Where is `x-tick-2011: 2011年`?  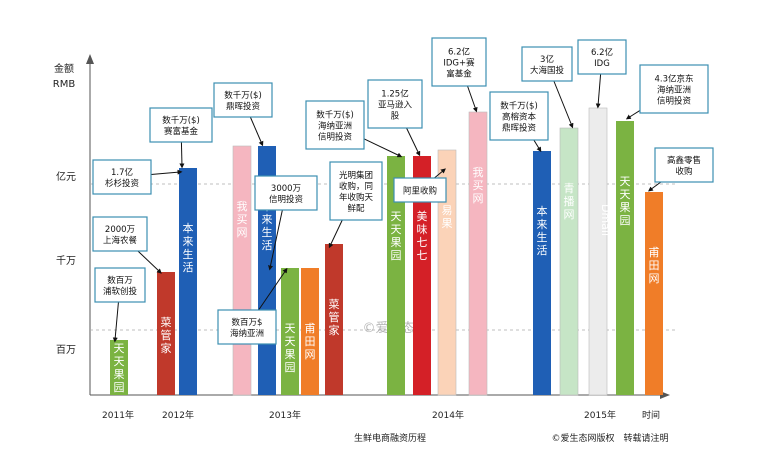
x-tick-2011: 2011年 is located at coordinates (118, 415).